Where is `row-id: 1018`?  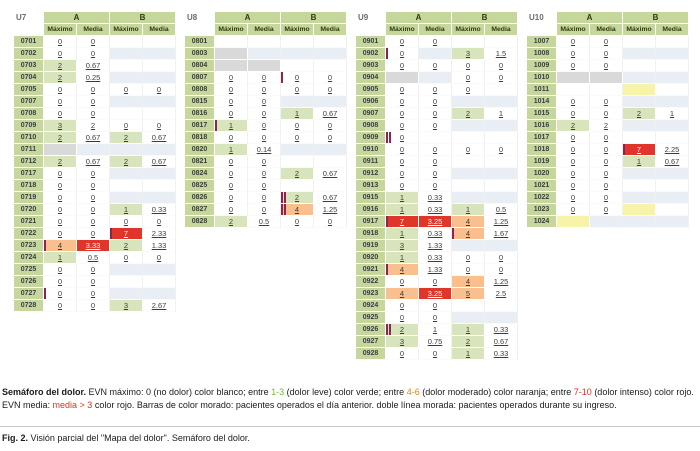
row-id: 1018 is located at coordinates (542, 150).